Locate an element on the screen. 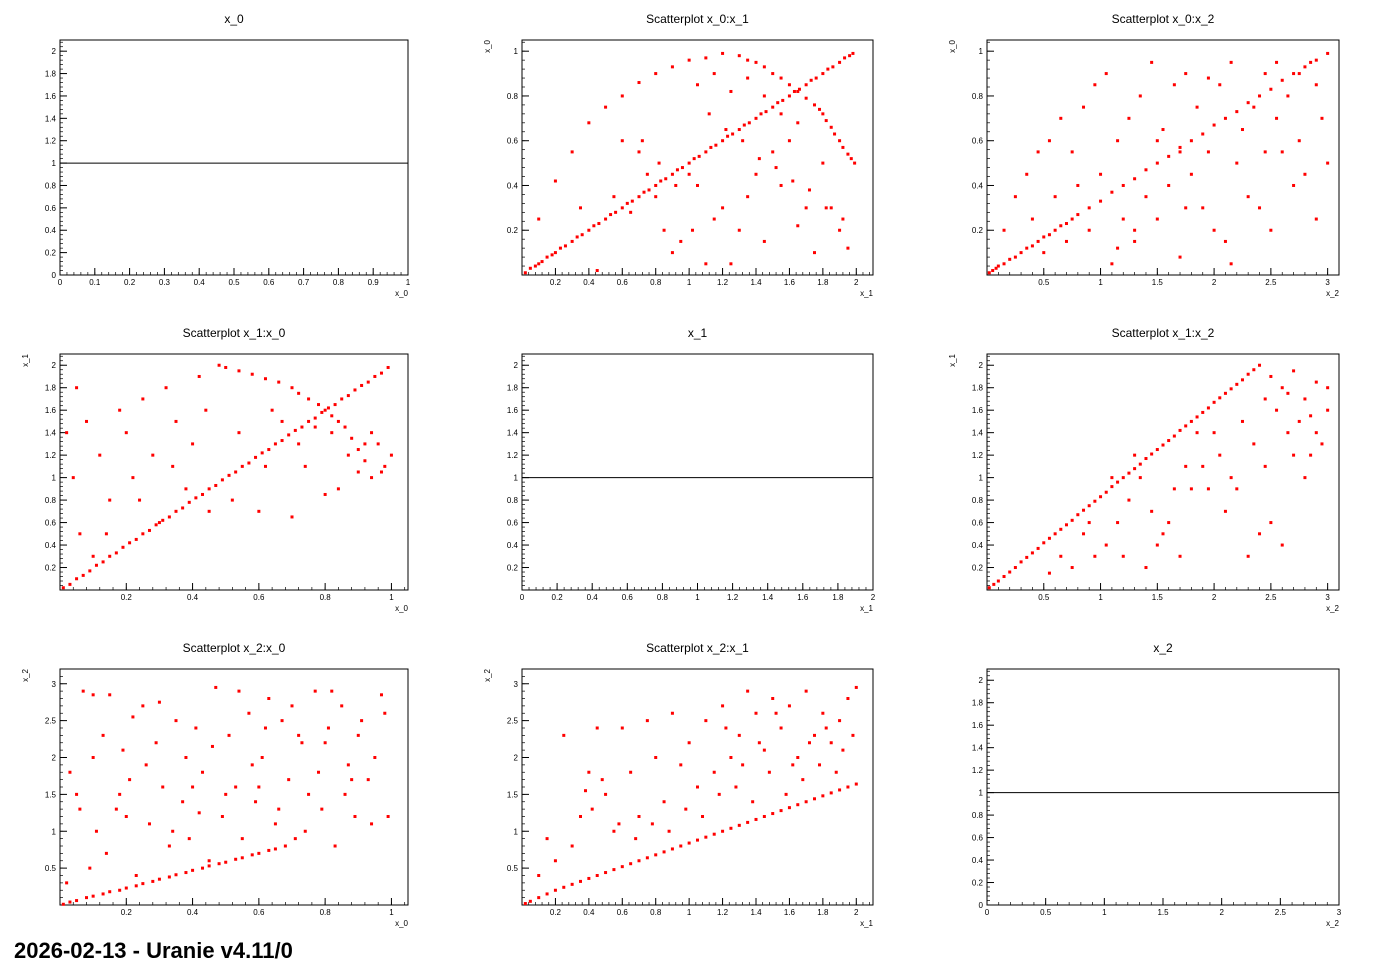 Image resolution: width=1396 pixels, height=972 pixels. x-tick-label: 0 is located at coordinates (522, 597).